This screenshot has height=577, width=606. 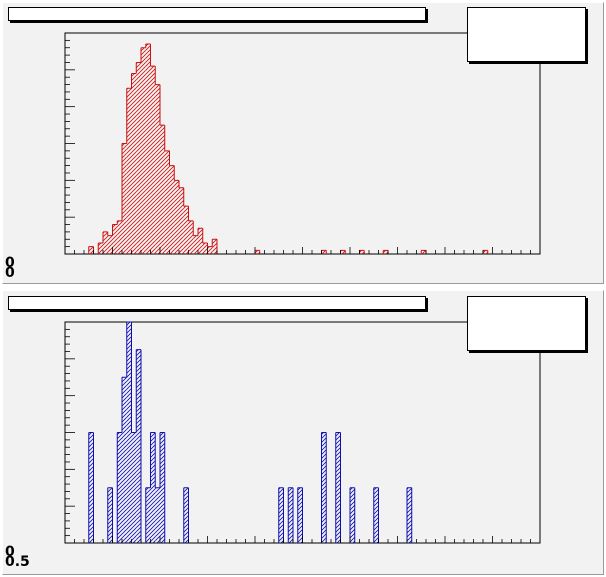 What do you see at coordinates (17, 562) in the screenshot?
I see `bottom-y-tick-label: 0.5` at bounding box center [17, 562].